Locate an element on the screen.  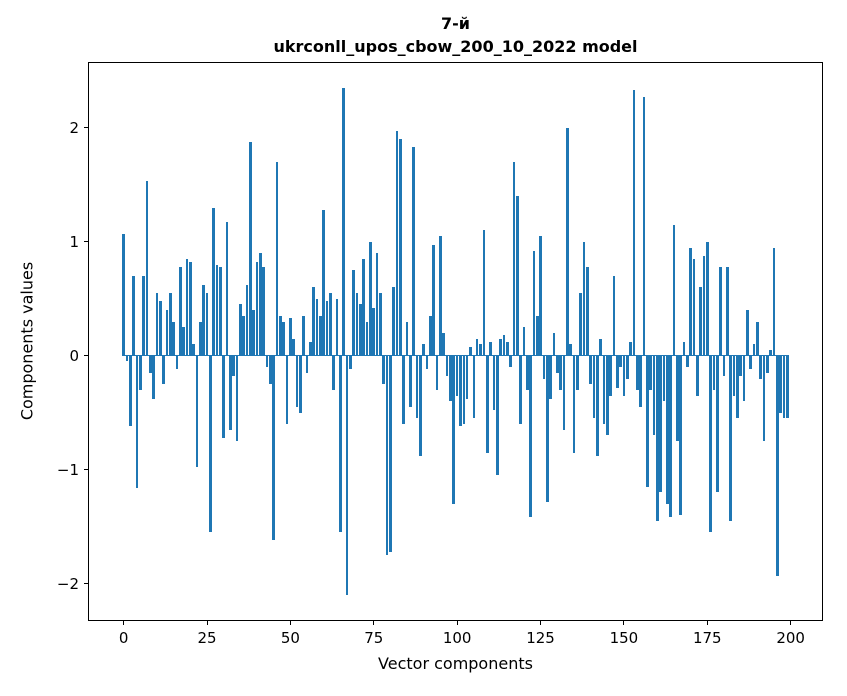
chart-title-line2: ukrconll_upos_cbow_200_10_2022 model is located at coordinates (455, 47).